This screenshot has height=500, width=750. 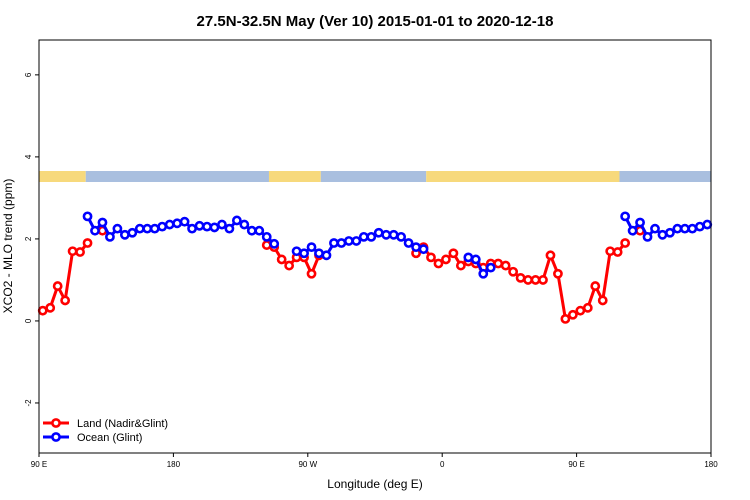 What do you see at coordinates (307, 464) in the screenshot?
I see `x-tick-label: 90 W` at bounding box center [307, 464].